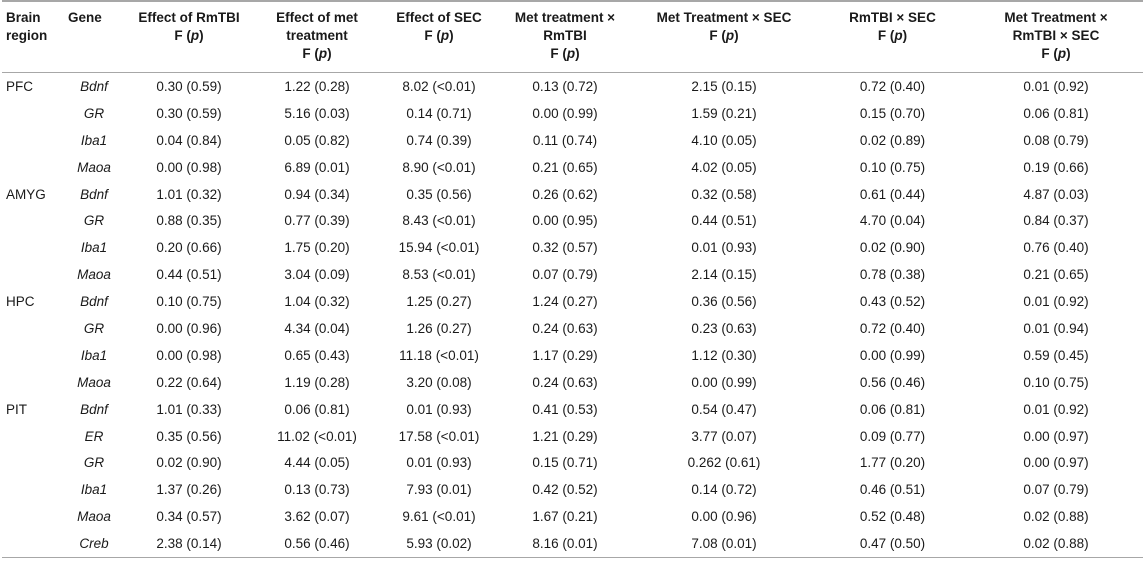 Image resolution: width=1145 pixels, height=584 pixels. Describe the element at coordinates (189, 517) in the screenshot. I see `cell-value: 0.34 (0.57)` at that location.